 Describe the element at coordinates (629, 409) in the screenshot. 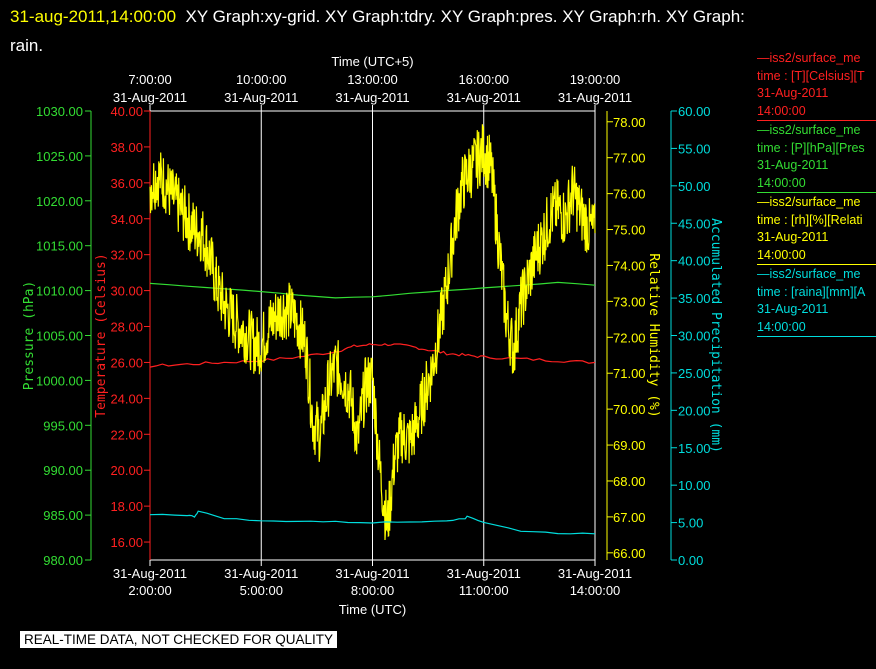

I see `rh-tick-label: 70.00` at that location.